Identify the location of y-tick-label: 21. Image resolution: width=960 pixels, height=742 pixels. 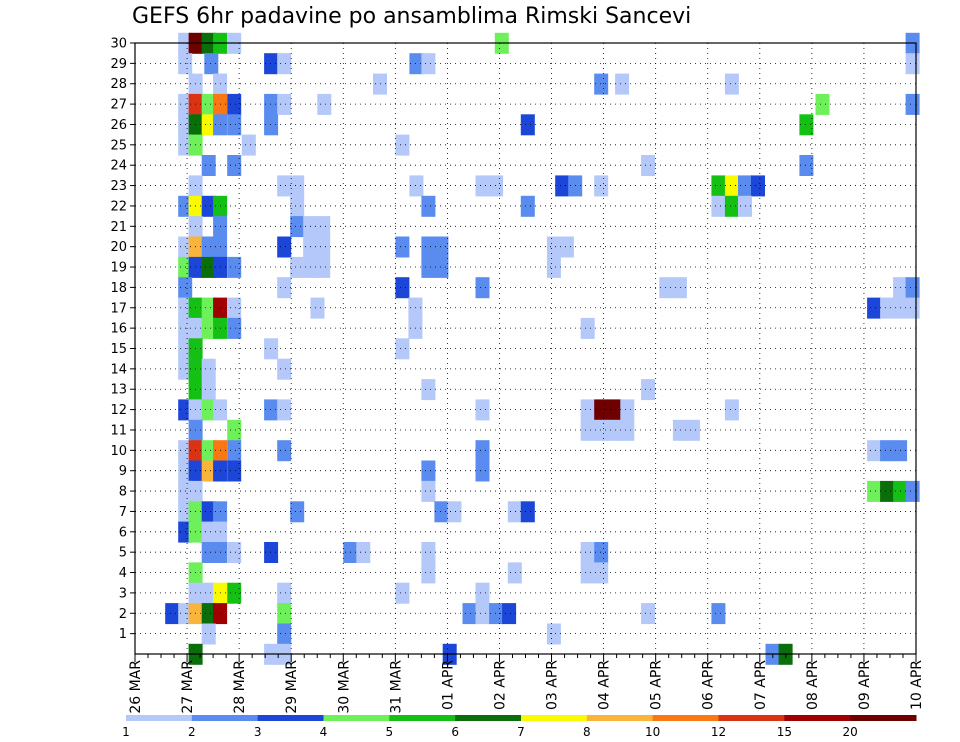
(118, 227).